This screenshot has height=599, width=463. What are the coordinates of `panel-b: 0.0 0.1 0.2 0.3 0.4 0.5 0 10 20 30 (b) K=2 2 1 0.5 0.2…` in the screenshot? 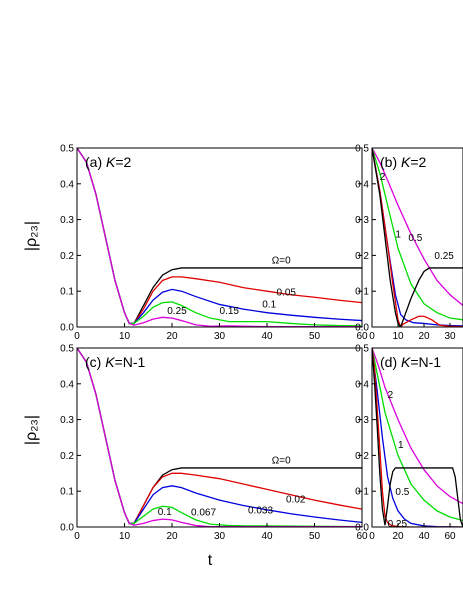 It's located at (409, 243).